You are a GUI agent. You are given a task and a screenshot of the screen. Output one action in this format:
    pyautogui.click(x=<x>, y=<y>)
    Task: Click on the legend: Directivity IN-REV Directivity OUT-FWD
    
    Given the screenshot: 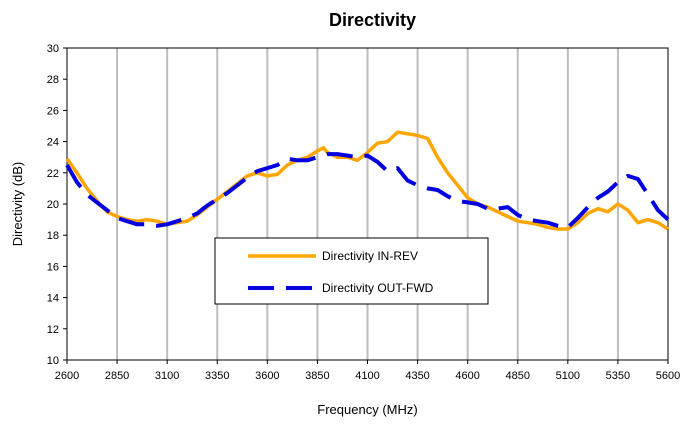 What is the action you would take?
    pyautogui.click(x=351, y=271)
    